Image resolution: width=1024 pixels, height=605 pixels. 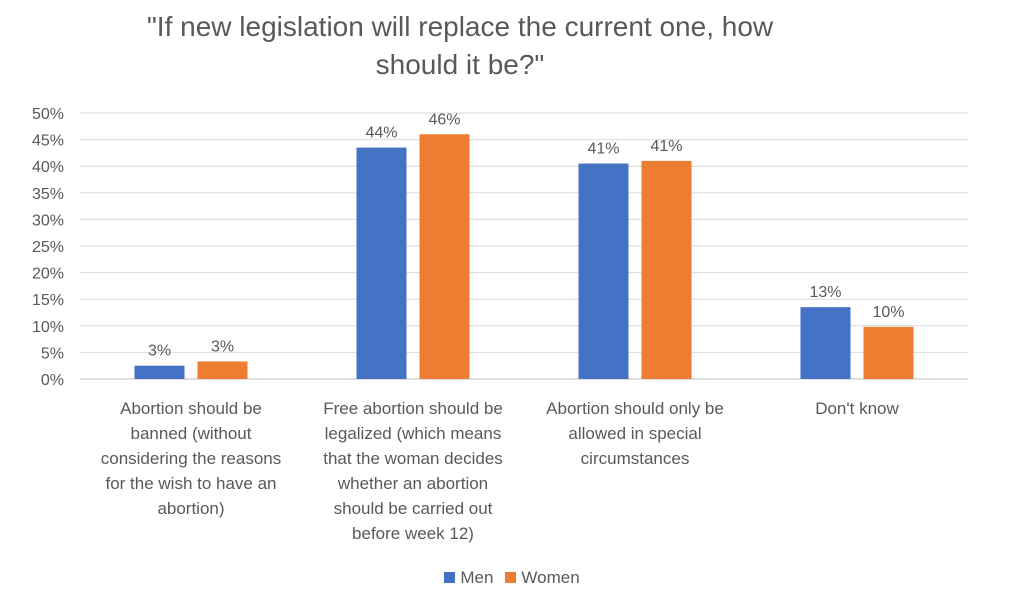 What do you see at coordinates (477, 577) in the screenshot?
I see `legend-label: Men` at bounding box center [477, 577].